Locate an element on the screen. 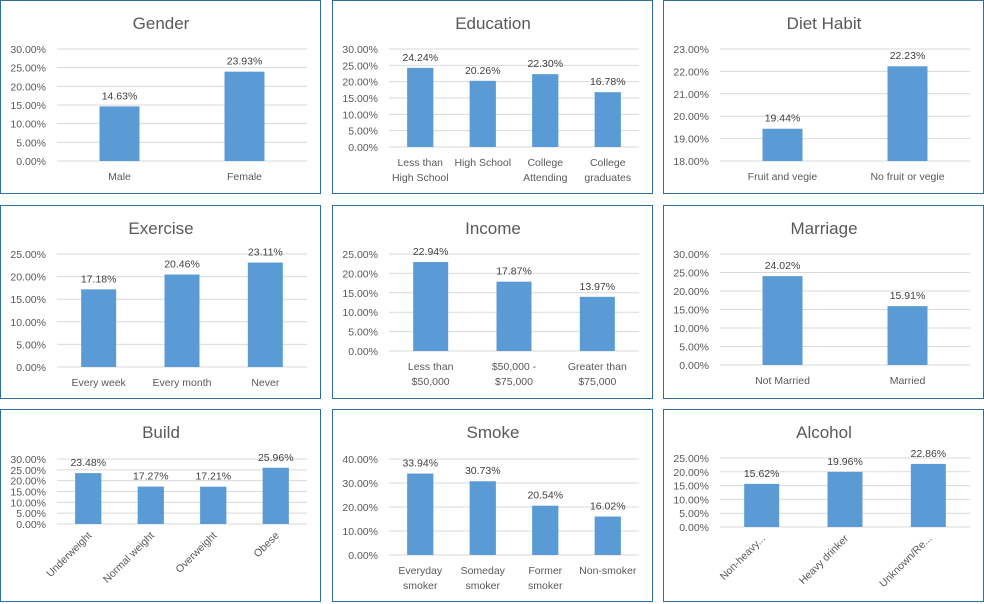  x-category-label: Male is located at coordinates (119, 177).